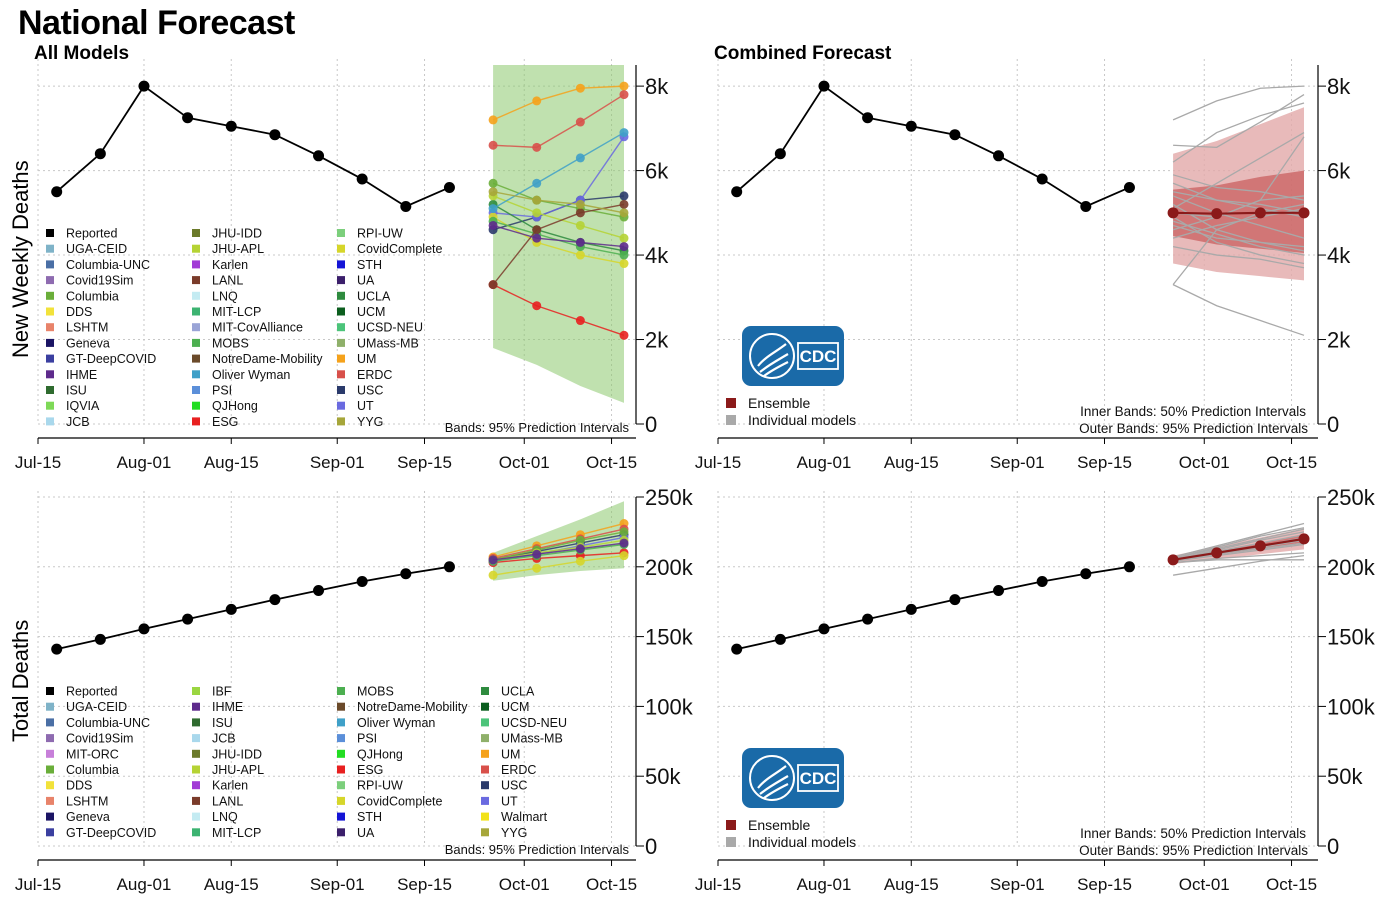 Image resolution: width=1392 pixels, height=898 pixels. I want to click on legend-swatch-UGA-CEID, so click(50, 248).